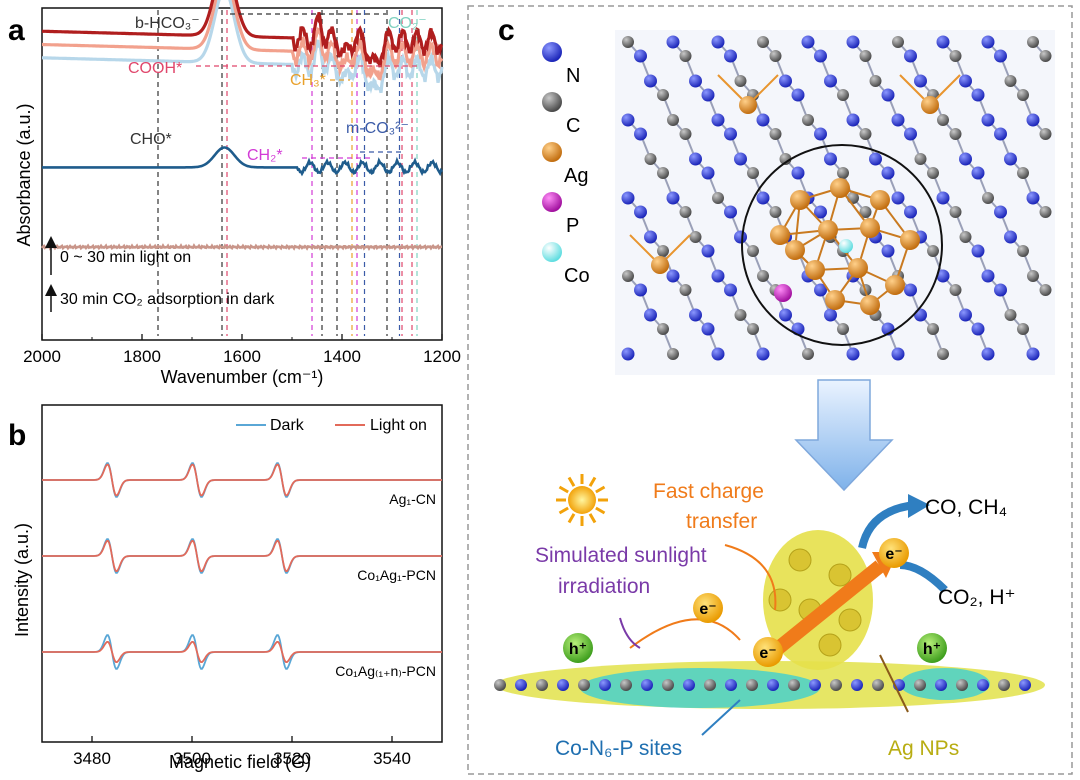 The image size is (1080, 780). Describe the element at coordinates (923, 748) in the screenshot. I see `np-label: Ag NPs` at that location.